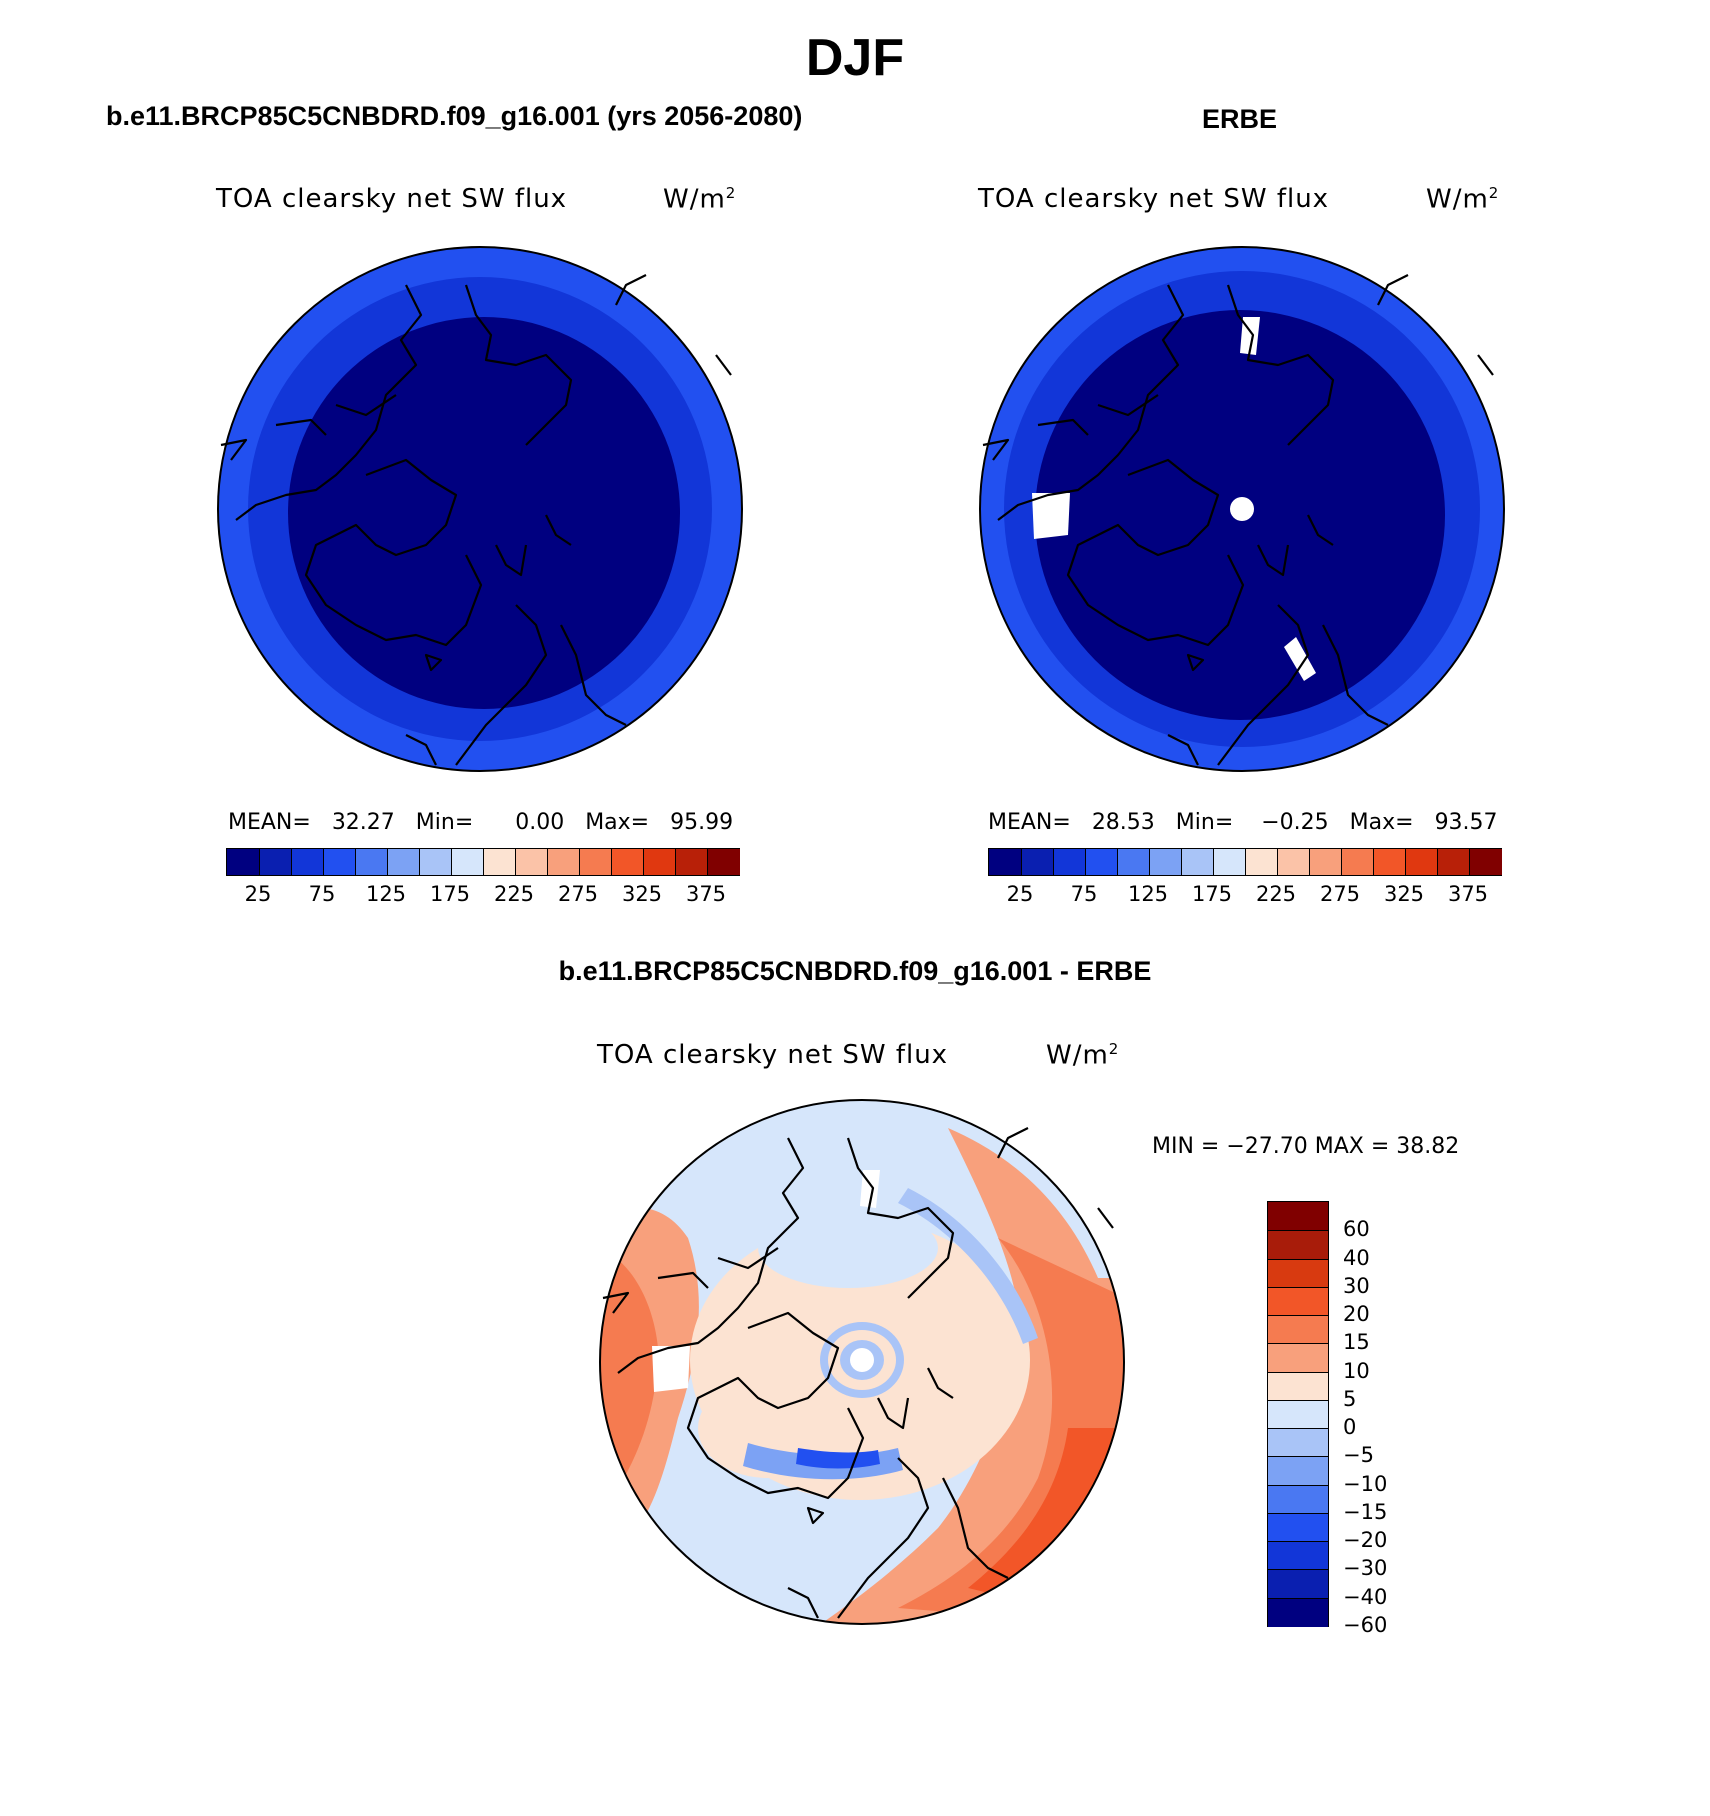  What do you see at coordinates (773, 1055) in the screenshot?
I see `diff-variable-label: TOA clearsky net SW flux` at bounding box center [773, 1055].